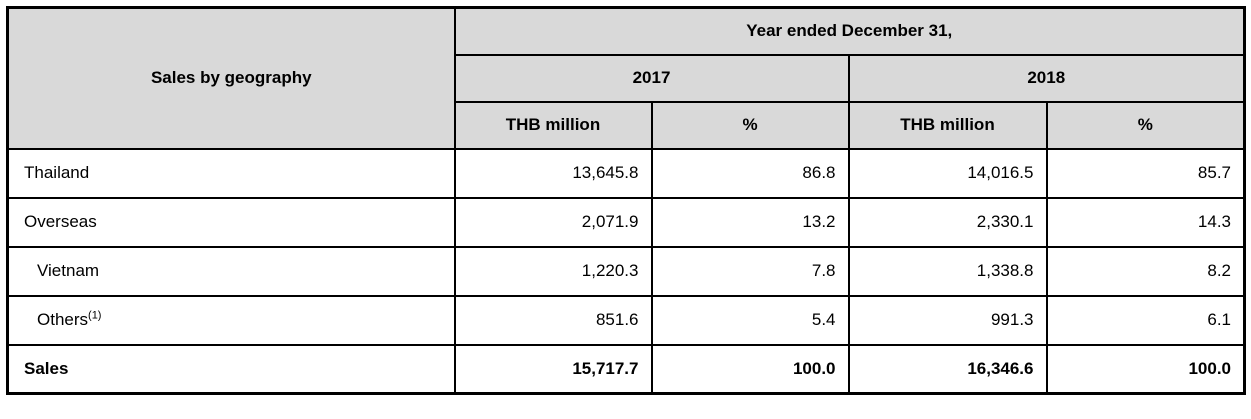 This screenshot has width=1251, height=419. I want to click on value-vietnam-thb-2017: 1,220.3, so click(553, 271).